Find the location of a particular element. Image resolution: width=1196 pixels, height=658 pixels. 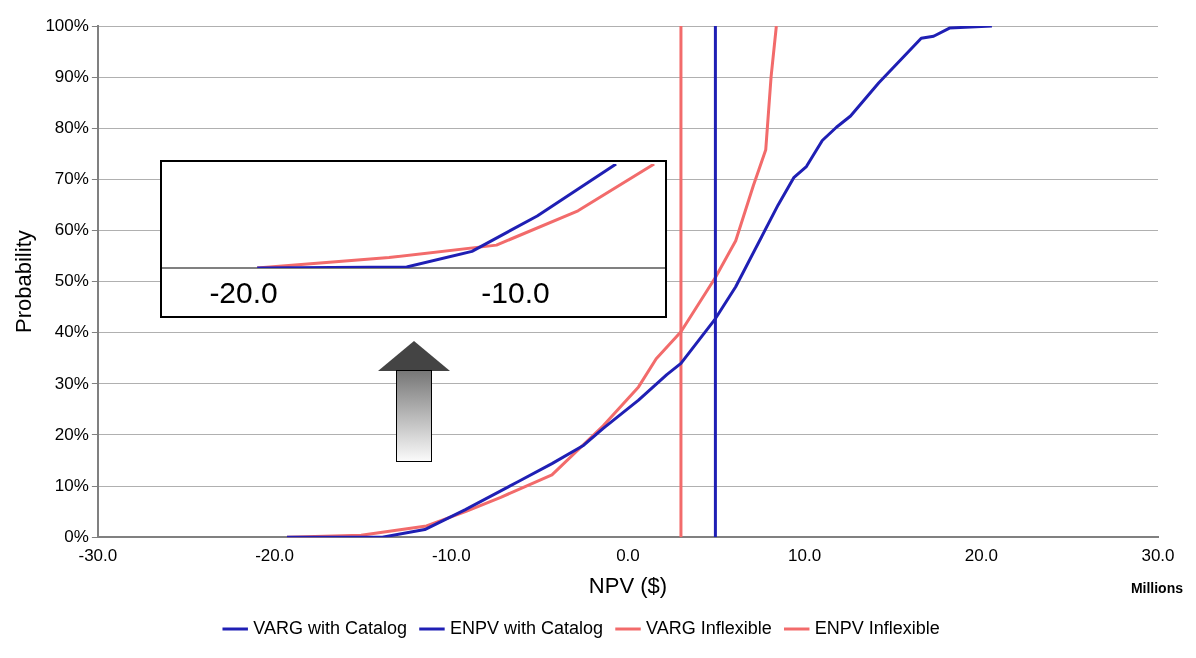

y-tick-label: 70% is located at coordinates (71, 179).